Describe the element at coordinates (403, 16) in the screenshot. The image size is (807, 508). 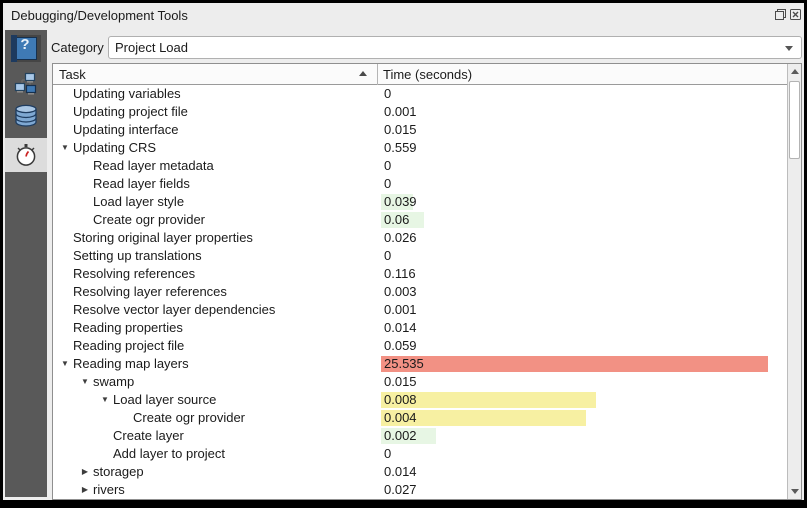
I see `titlebar: Debugging/Development Tools` at that location.